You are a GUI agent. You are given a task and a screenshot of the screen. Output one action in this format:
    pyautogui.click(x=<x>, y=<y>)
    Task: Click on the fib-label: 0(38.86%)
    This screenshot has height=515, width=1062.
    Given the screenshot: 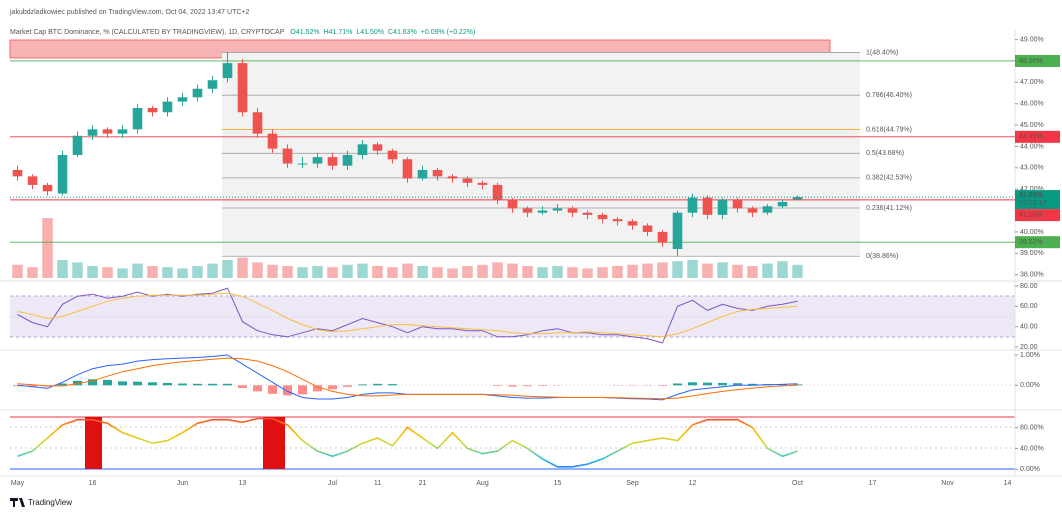 What is the action you would take?
    pyautogui.click(x=882, y=256)
    